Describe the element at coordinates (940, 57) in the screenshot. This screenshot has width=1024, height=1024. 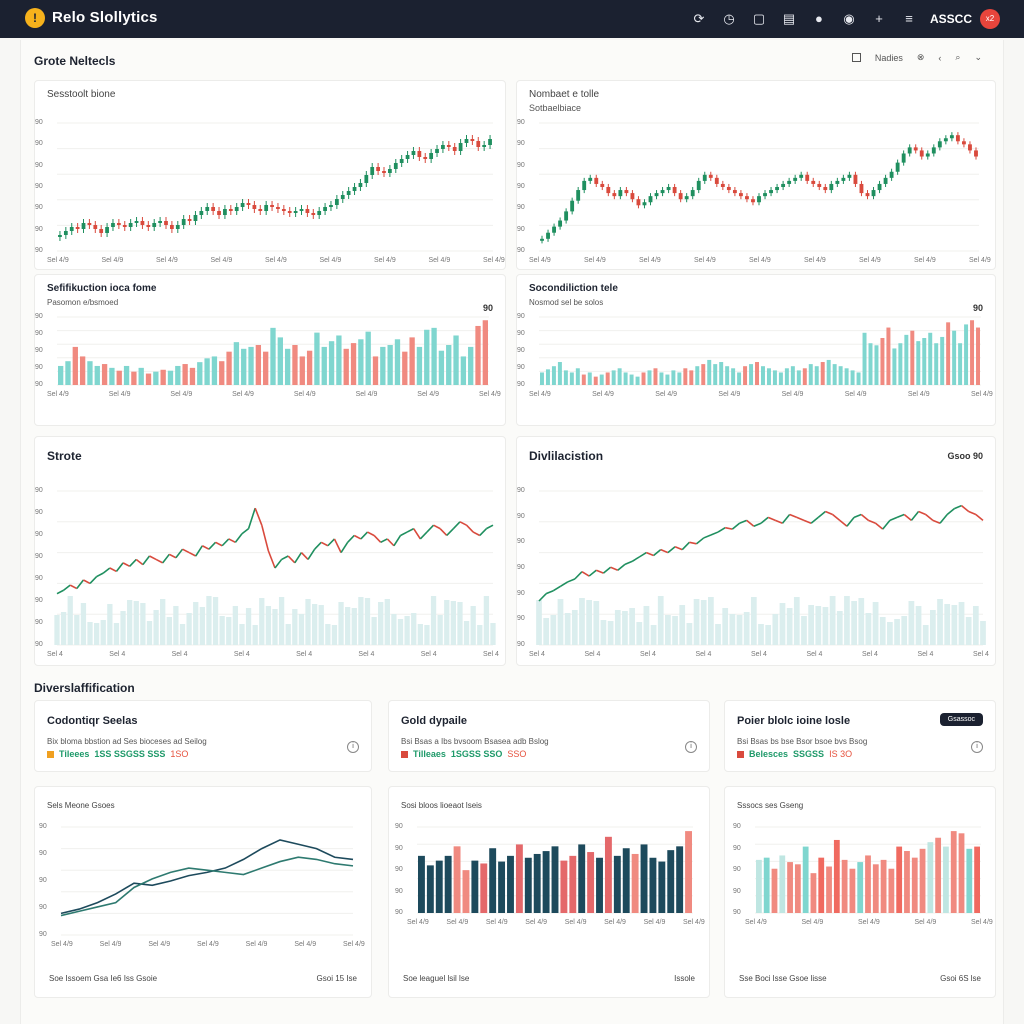
I see `back-icon: ‹` at that location.